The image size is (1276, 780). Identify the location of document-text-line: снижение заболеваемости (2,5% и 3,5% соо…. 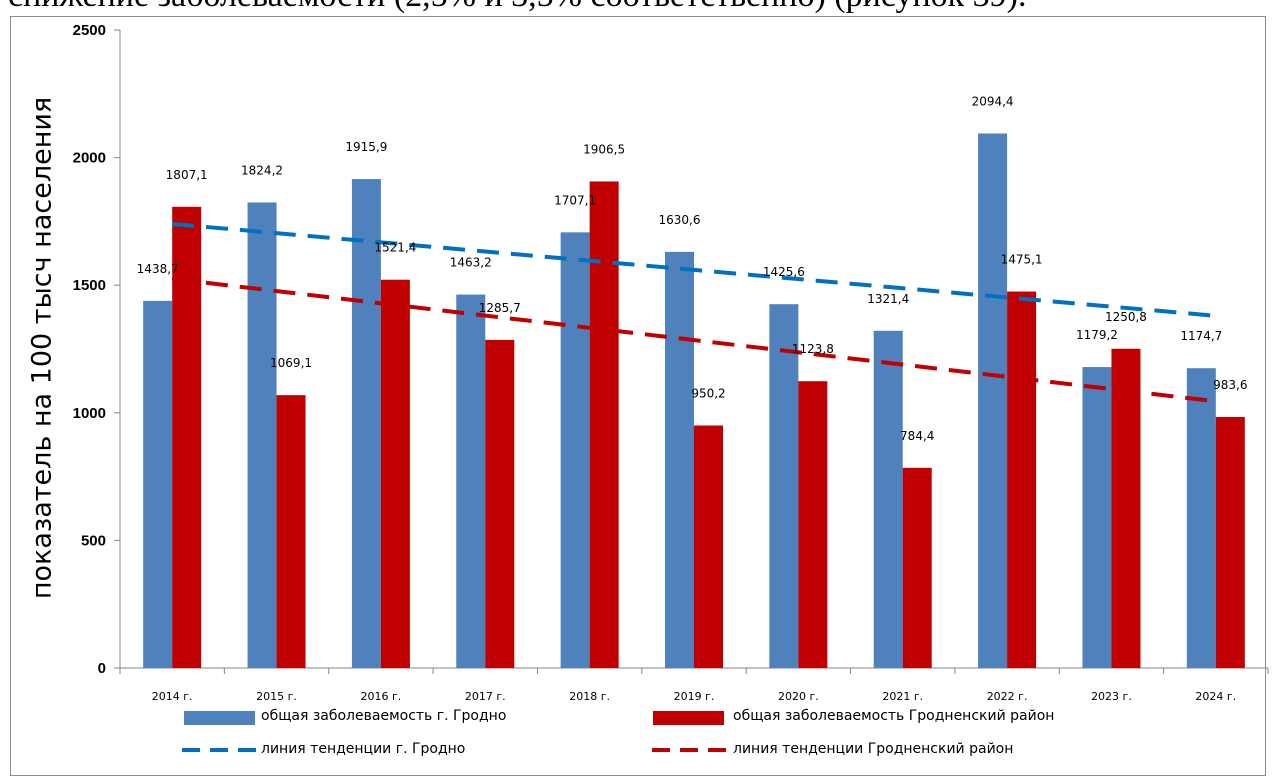
(638, 9).